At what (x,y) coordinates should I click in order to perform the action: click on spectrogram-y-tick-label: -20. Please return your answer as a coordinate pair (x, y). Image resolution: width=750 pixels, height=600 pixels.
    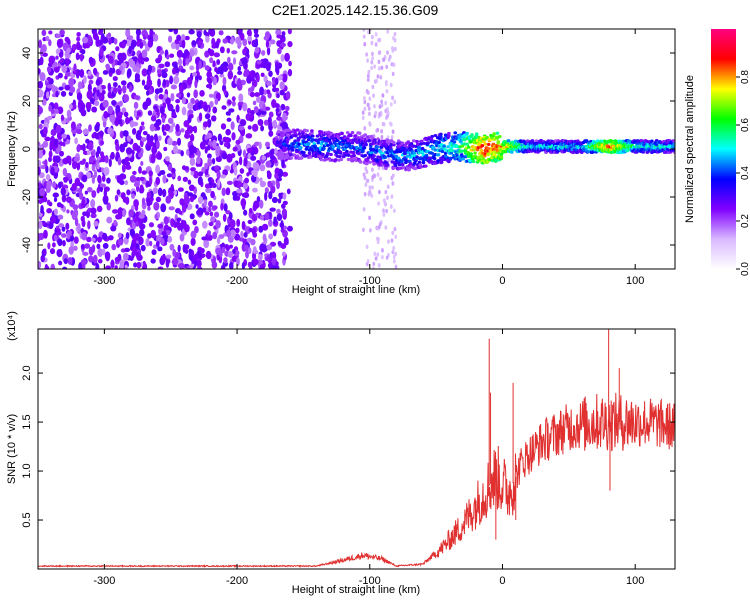
    Looking at the image, I should click on (27, 197).